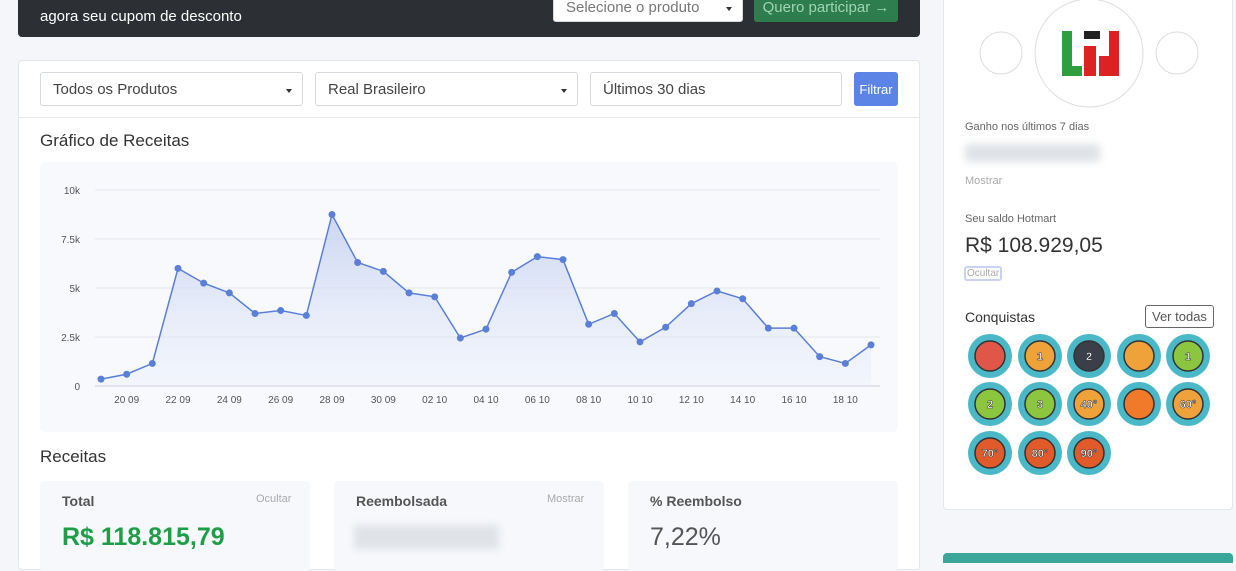 Image resolution: width=1236 pixels, height=571 pixels. What do you see at coordinates (1011, 219) in the screenshot?
I see `balance-label: Seu saldo Hotmart` at bounding box center [1011, 219].